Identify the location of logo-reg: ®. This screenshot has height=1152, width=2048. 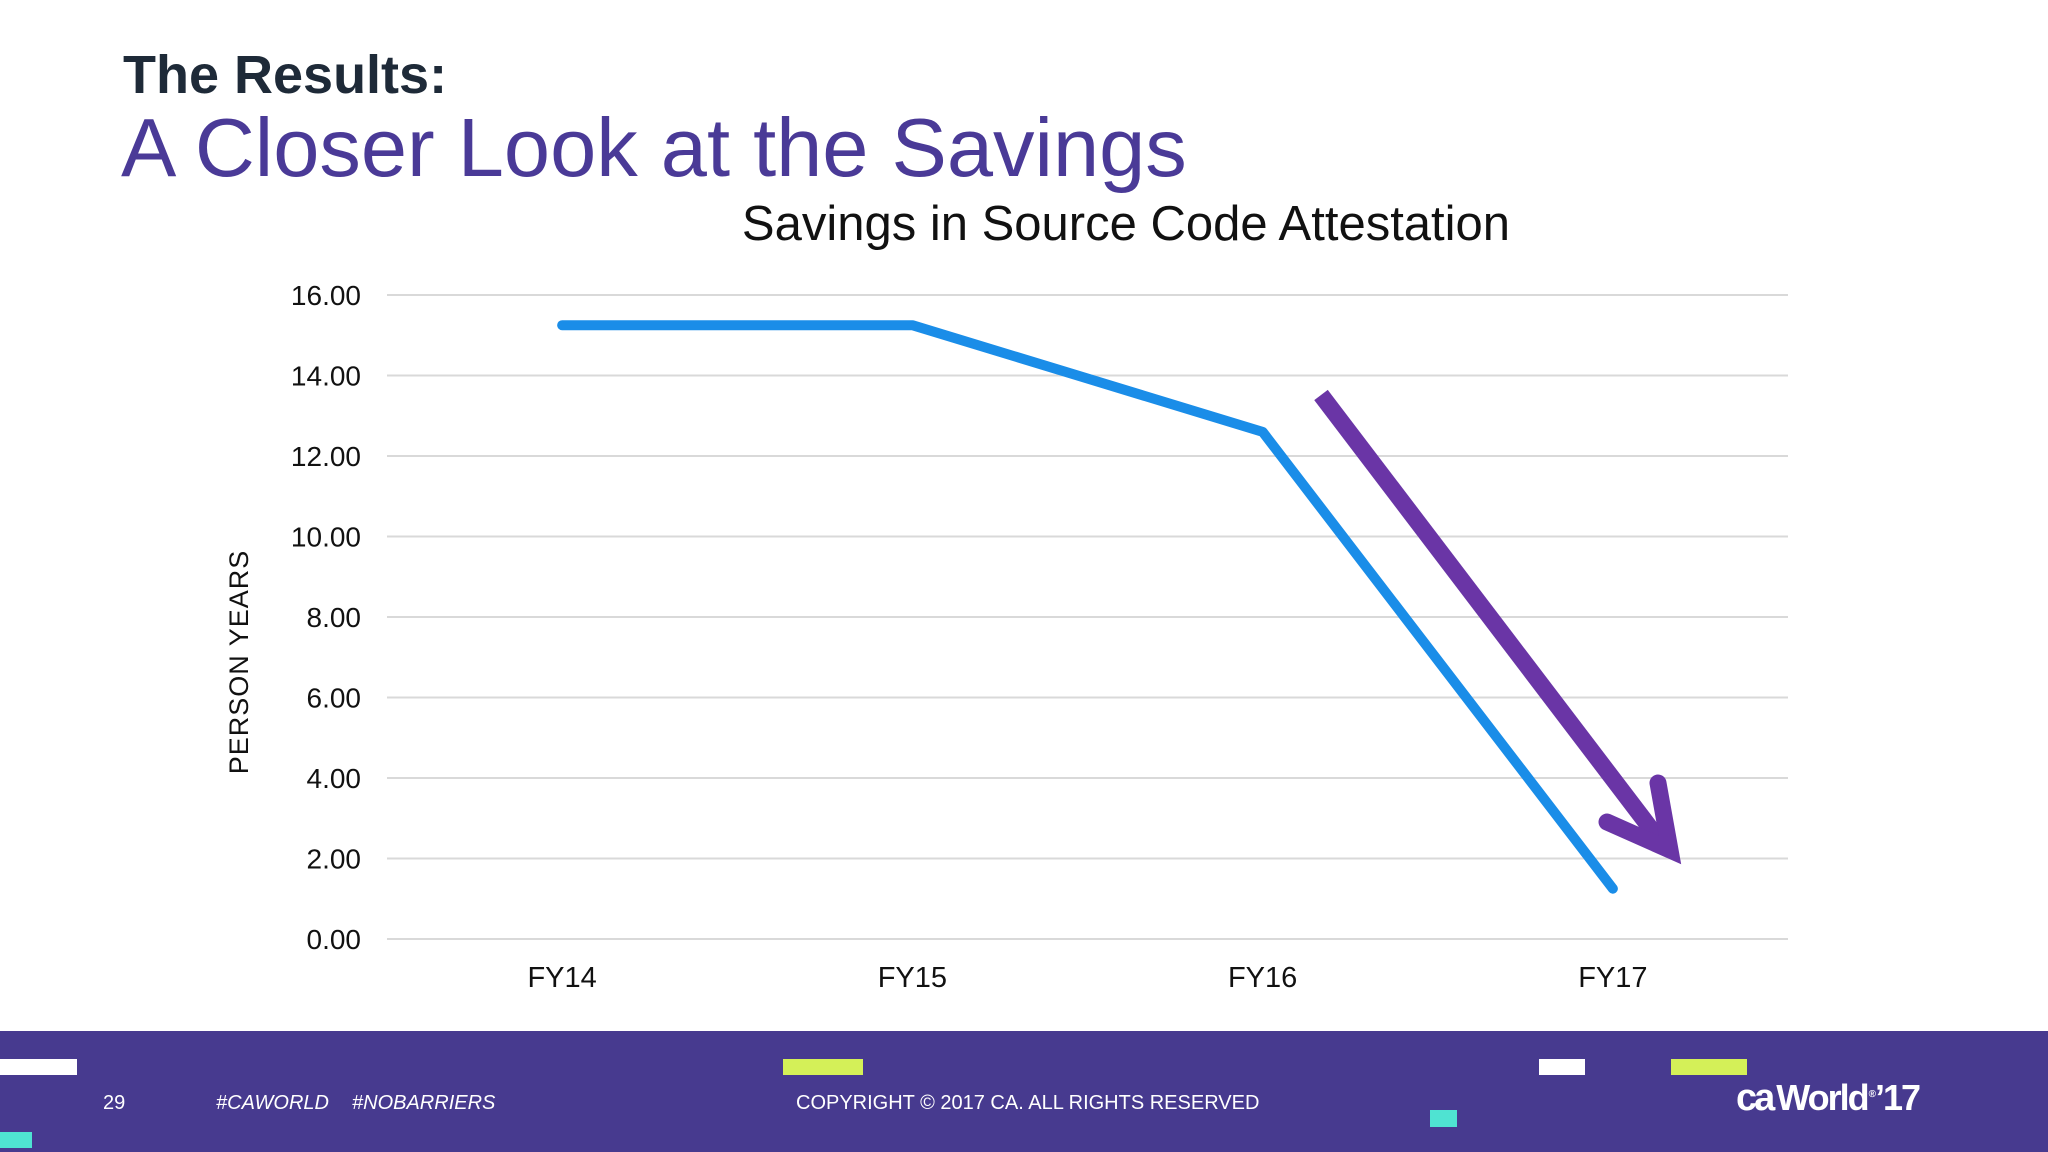
(1872, 1094).